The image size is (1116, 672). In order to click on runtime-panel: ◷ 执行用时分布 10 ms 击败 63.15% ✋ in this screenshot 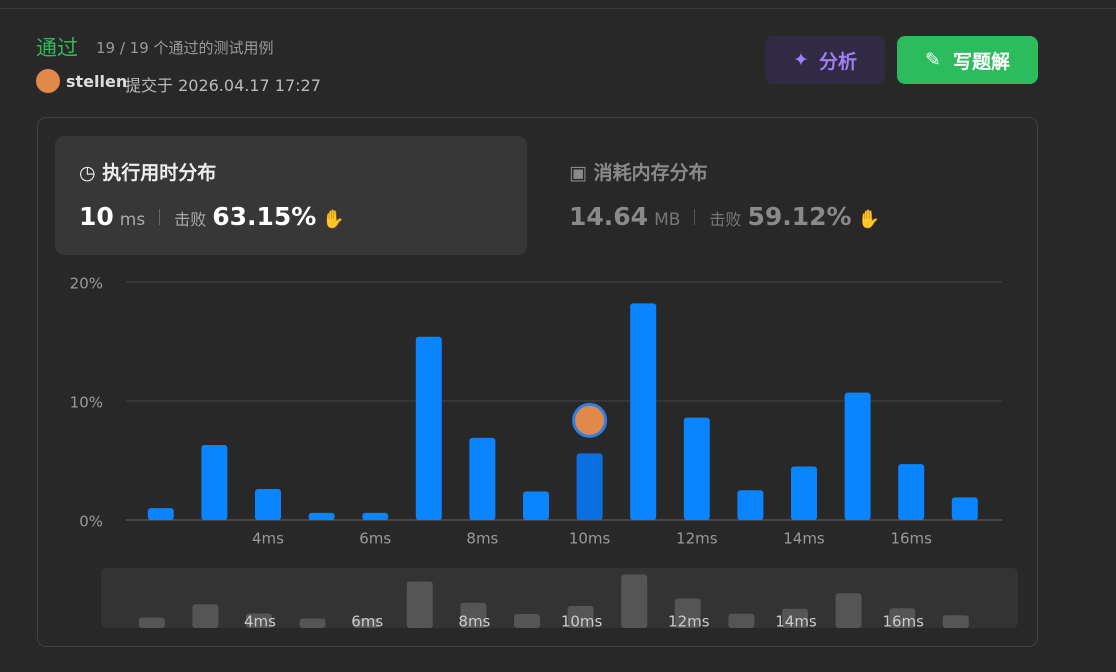, I will do `click(291, 195)`.